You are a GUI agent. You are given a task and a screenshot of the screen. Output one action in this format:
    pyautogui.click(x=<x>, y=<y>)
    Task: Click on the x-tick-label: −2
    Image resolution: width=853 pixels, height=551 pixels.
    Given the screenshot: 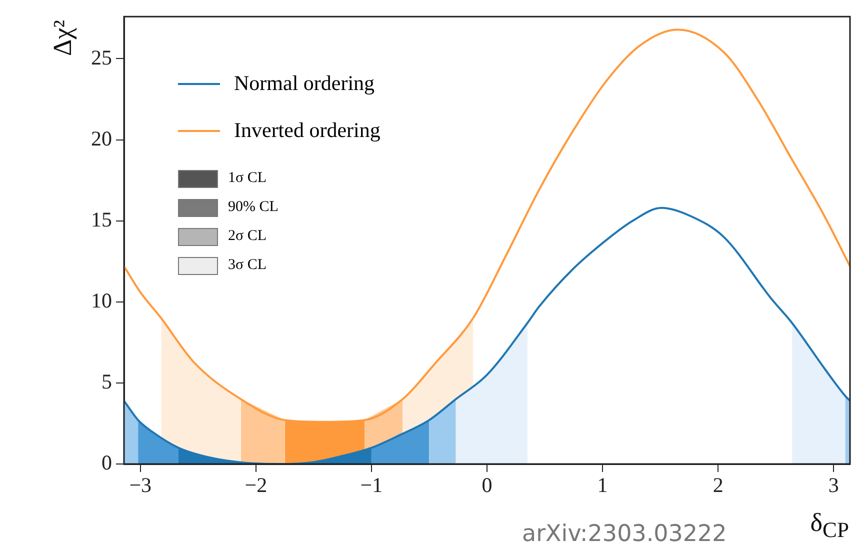 What is the action you would take?
    pyautogui.click(x=256, y=485)
    